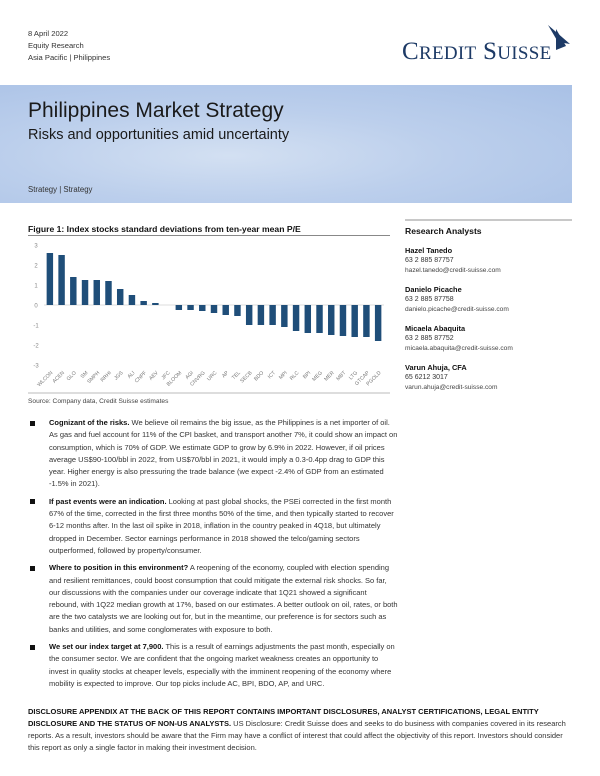 The height and width of the screenshot is (776, 600). I want to click on y-tick-label: 3, so click(36, 247).